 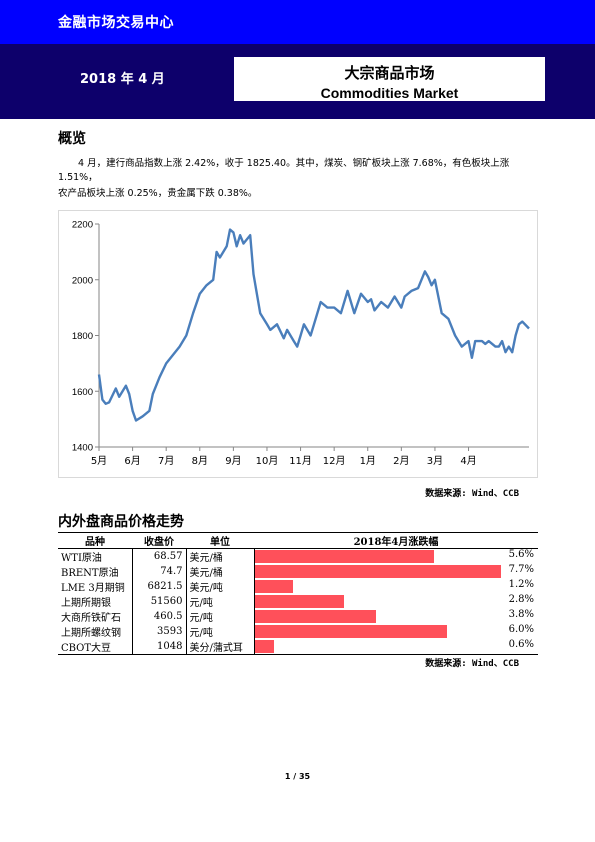 What do you see at coordinates (99, 461) in the screenshot?
I see `x-tick-label: 5月` at bounding box center [99, 461].